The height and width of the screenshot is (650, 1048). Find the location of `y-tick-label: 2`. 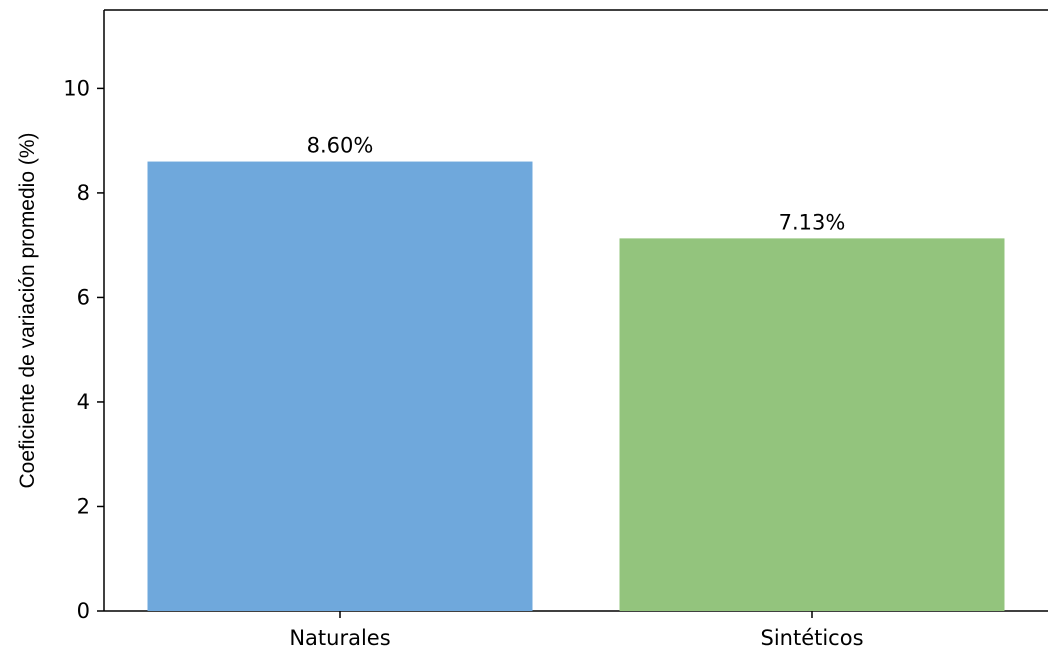

y-tick-label: 2 is located at coordinates (83, 506).